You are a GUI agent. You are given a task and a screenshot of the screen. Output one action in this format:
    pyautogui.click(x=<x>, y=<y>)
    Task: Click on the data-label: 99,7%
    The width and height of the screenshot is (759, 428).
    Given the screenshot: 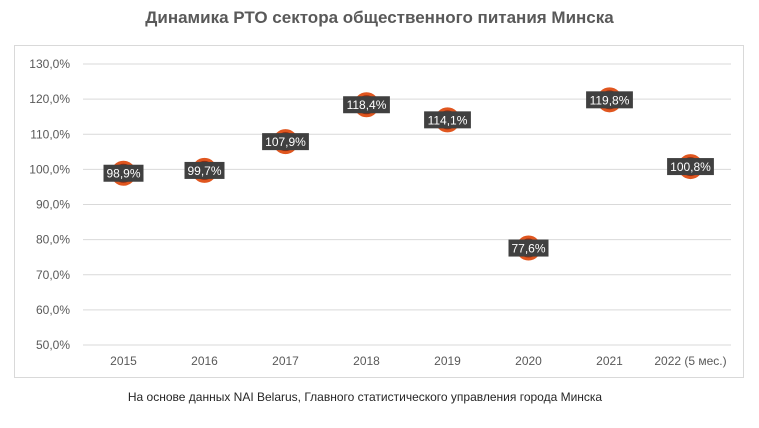 What is the action you would take?
    pyautogui.click(x=204, y=171)
    